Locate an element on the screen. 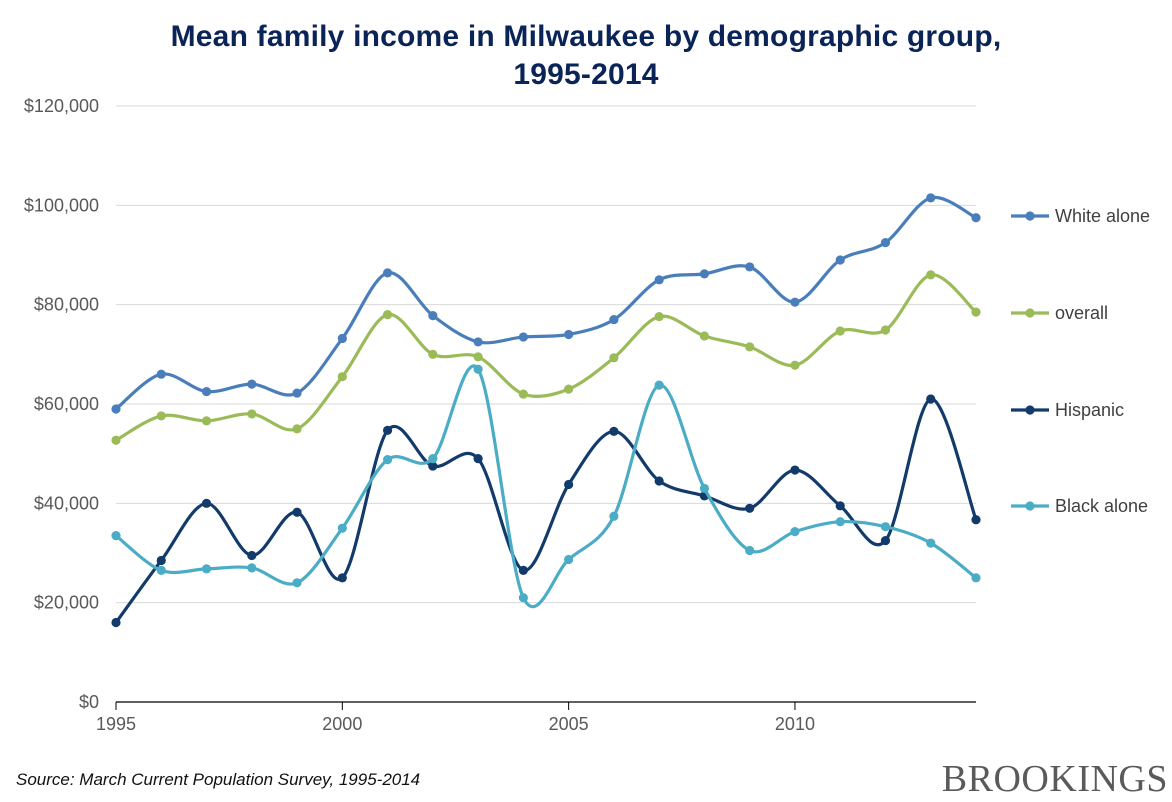 The height and width of the screenshot is (802, 1172). y-tick-label: $40,000 is located at coordinates (66, 503).